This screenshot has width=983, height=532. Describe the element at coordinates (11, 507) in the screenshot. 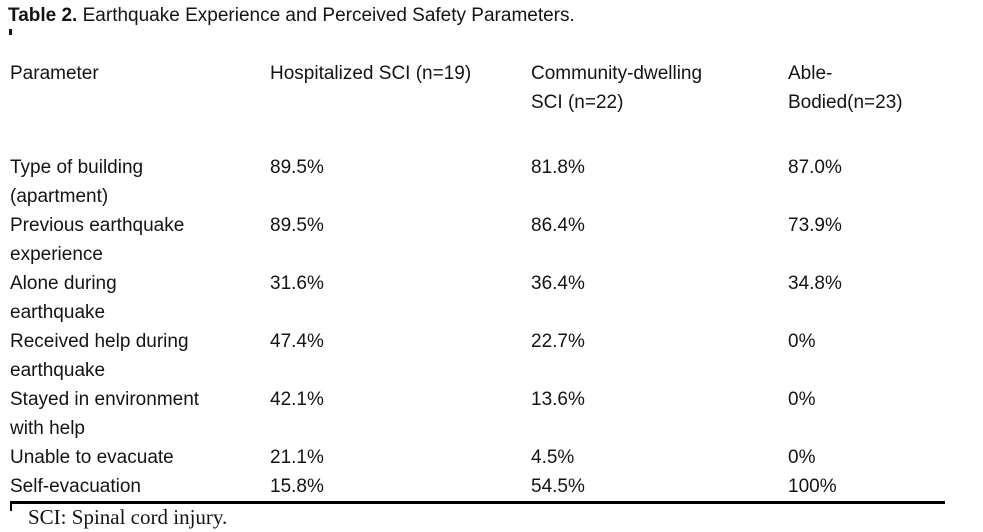

I see `rule-end-tick` at that location.